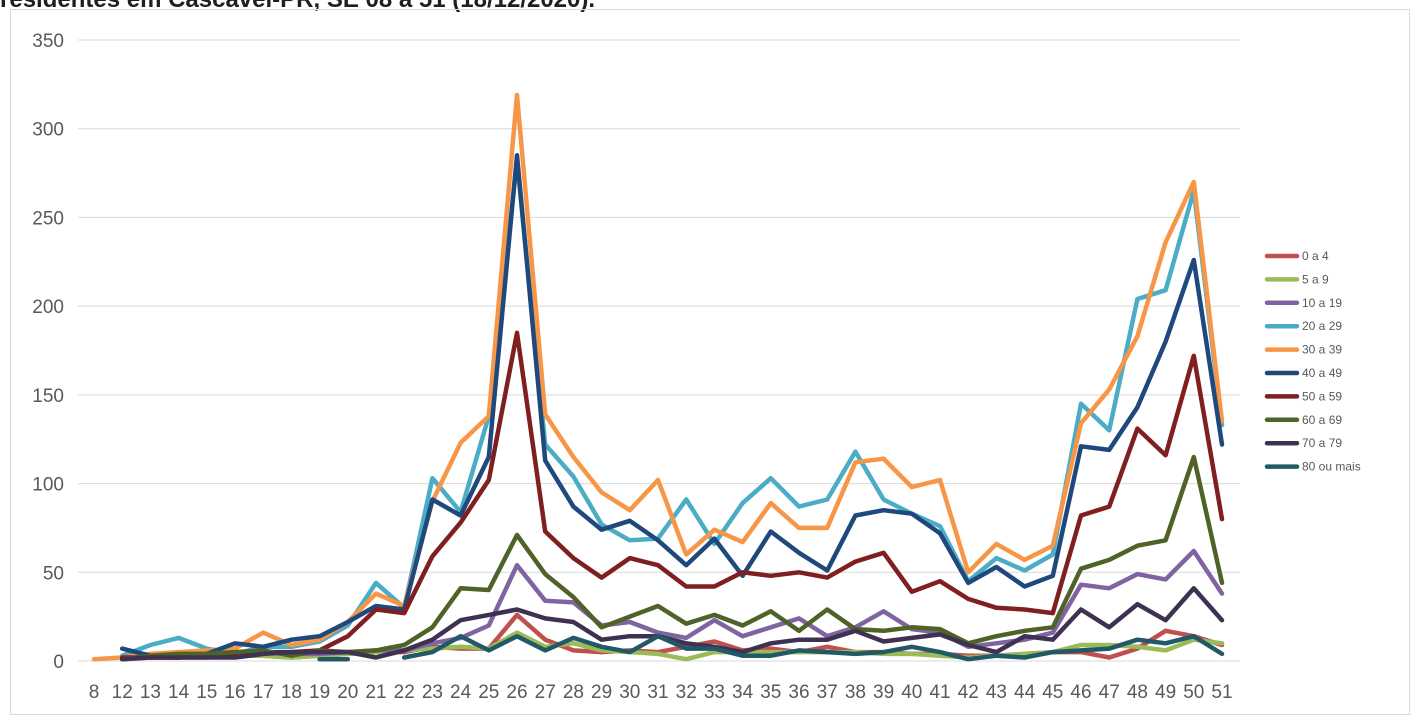 This screenshot has width=1410, height=715. I want to click on x-tick-label: 26, so click(516, 692).